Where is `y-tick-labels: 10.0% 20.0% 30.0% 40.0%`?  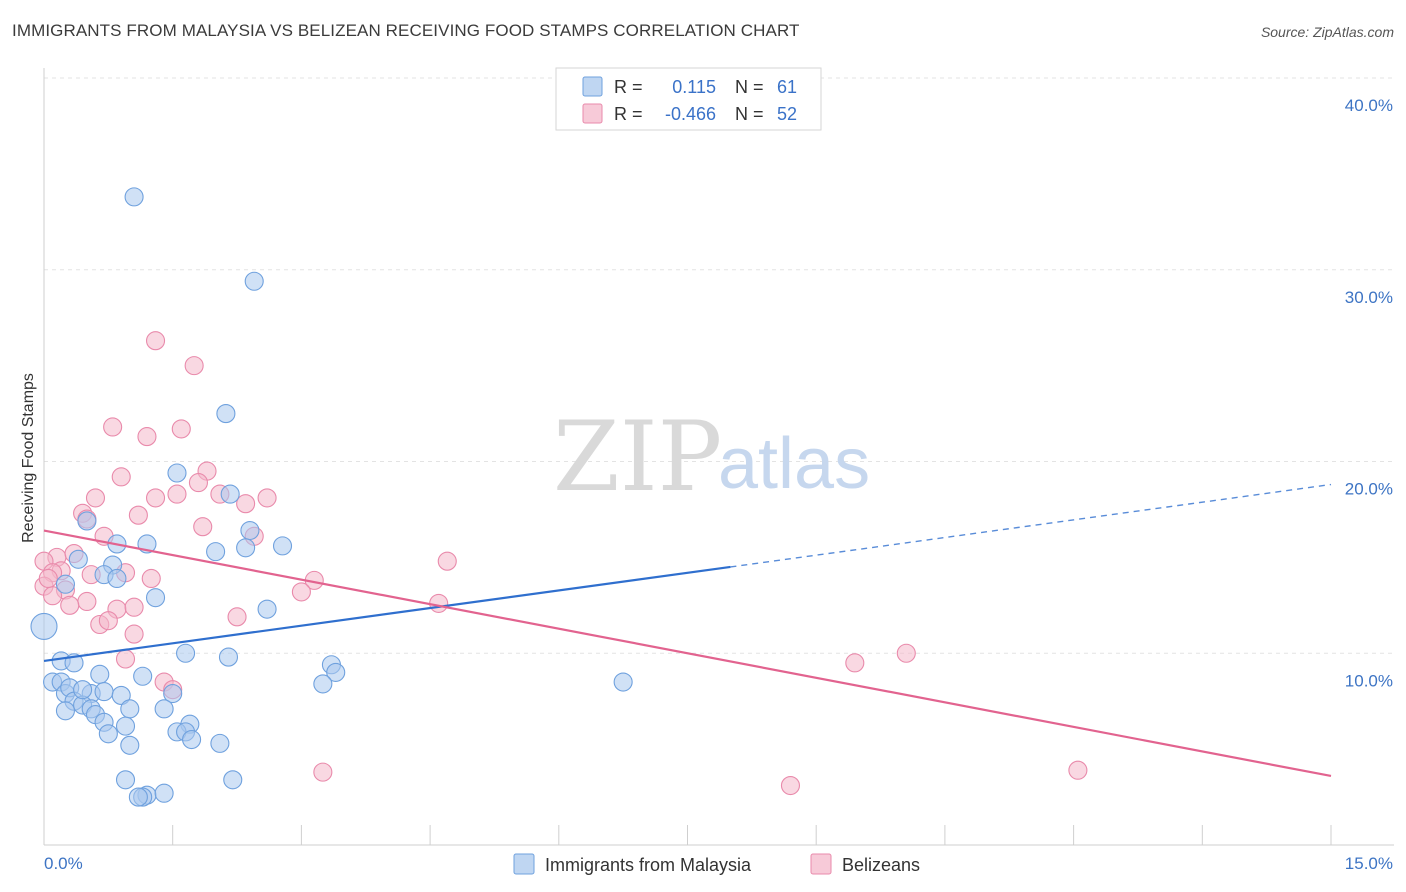
y-tick-labels: 10.0% 20.0% 30.0% 40.0% is located at coordinates (1369, 393).